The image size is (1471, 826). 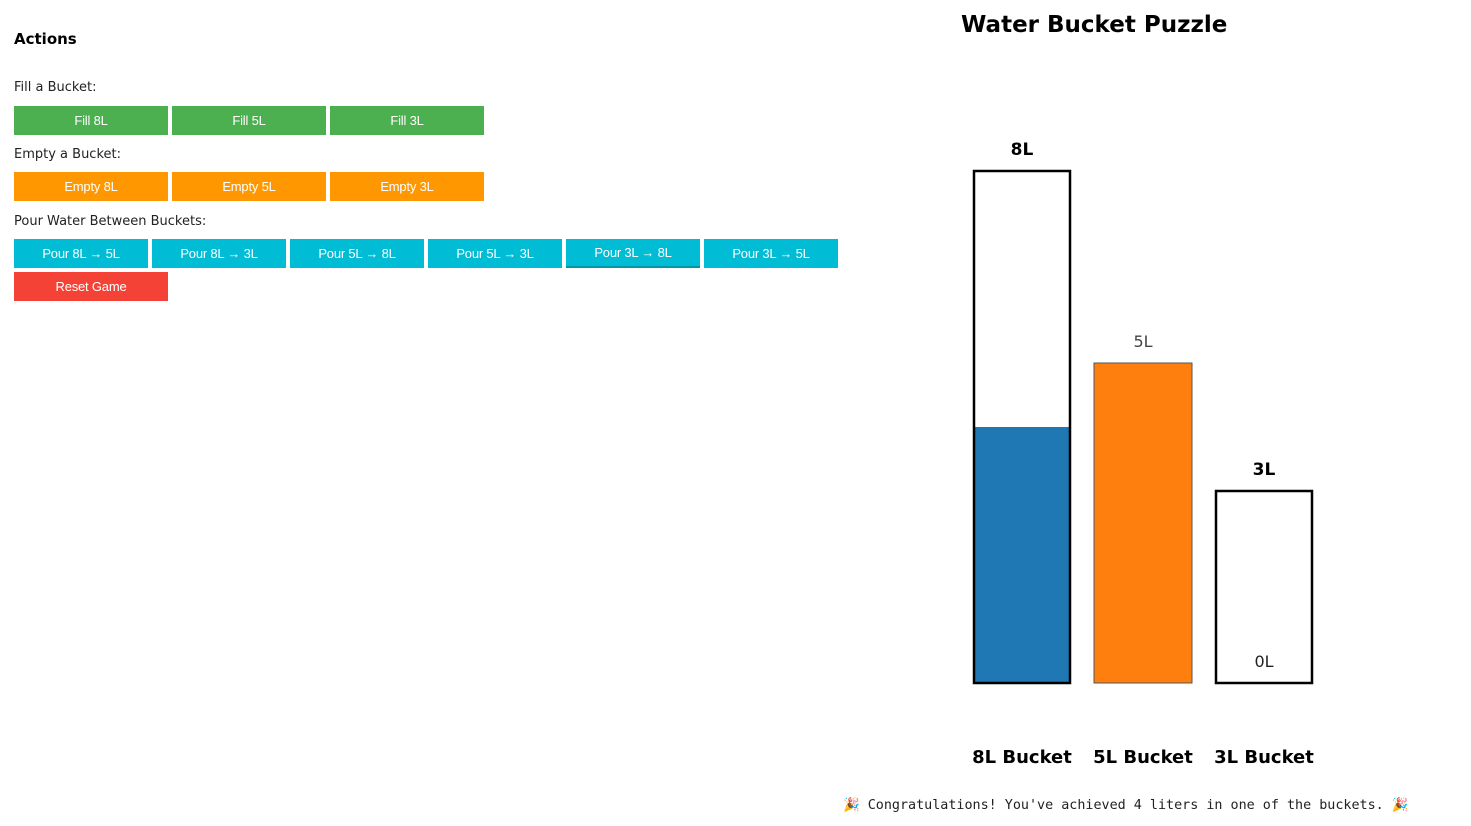 I want to click on empty-5l-button: Empty 5L, so click(x=249, y=186).